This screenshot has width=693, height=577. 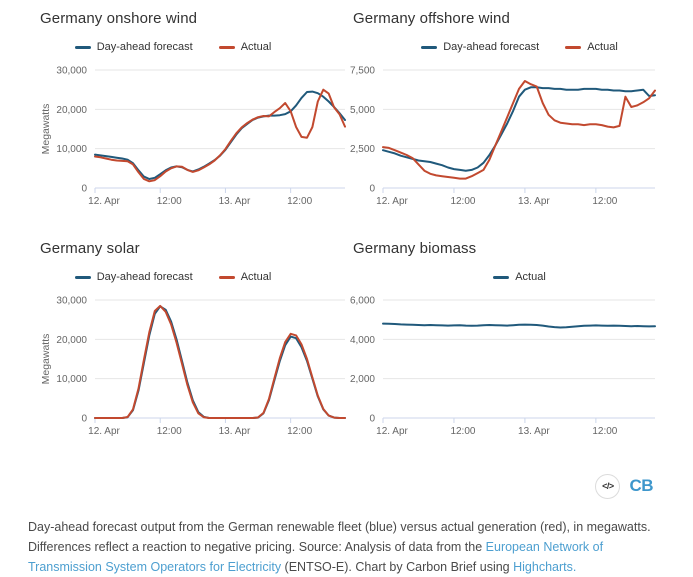 I want to click on code-icon: </>, so click(x=608, y=486).